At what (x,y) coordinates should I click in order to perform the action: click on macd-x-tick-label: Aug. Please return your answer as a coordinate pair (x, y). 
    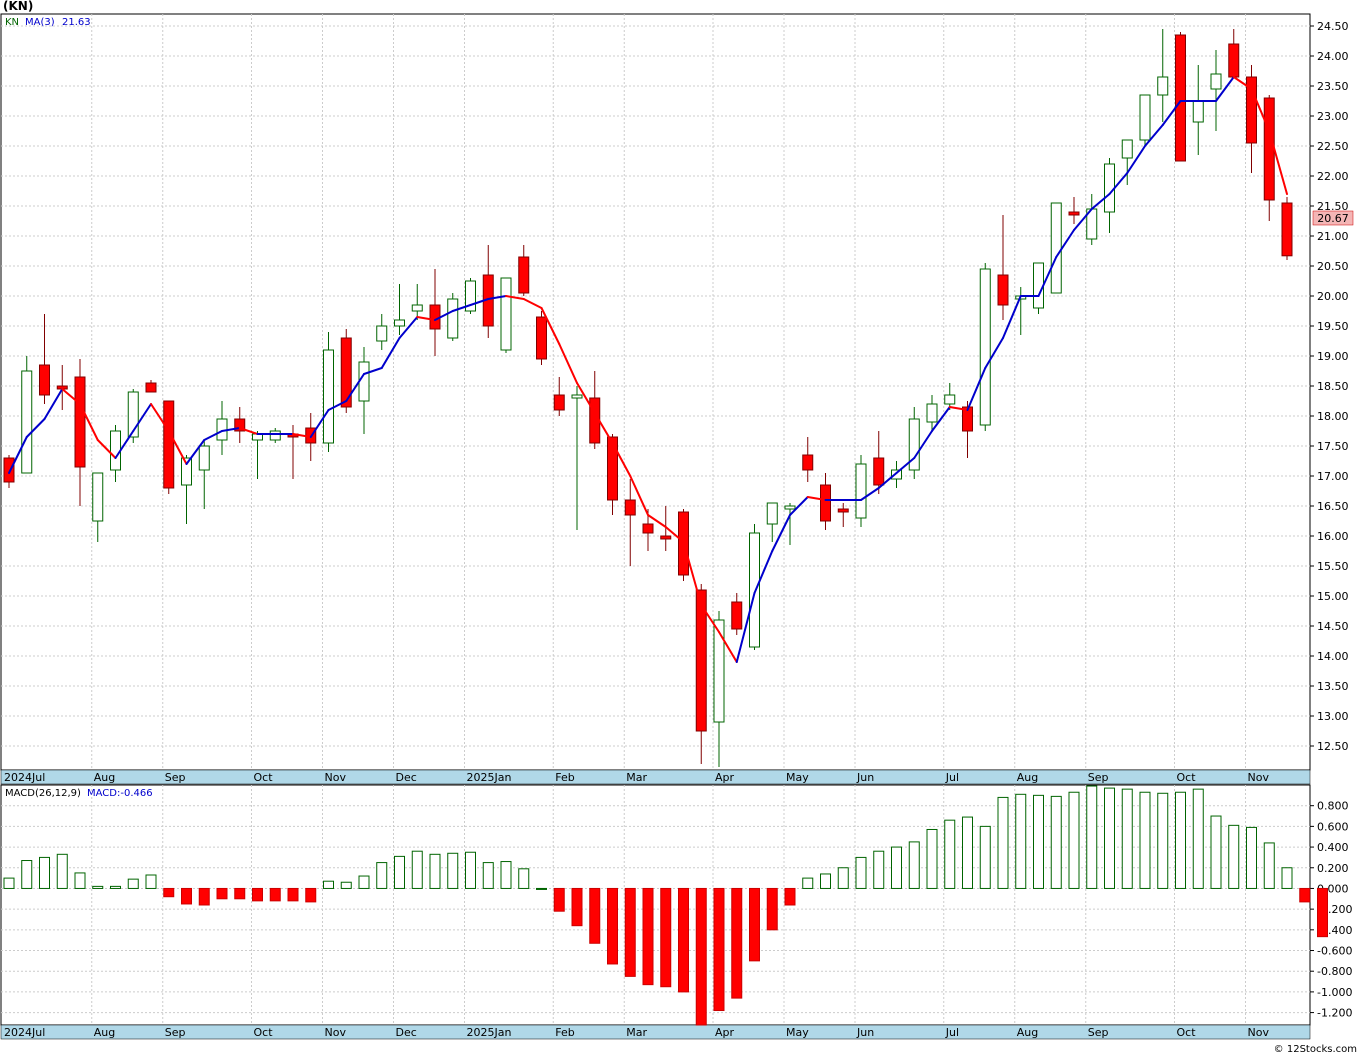
    Looking at the image, I should click on (104, 1032).